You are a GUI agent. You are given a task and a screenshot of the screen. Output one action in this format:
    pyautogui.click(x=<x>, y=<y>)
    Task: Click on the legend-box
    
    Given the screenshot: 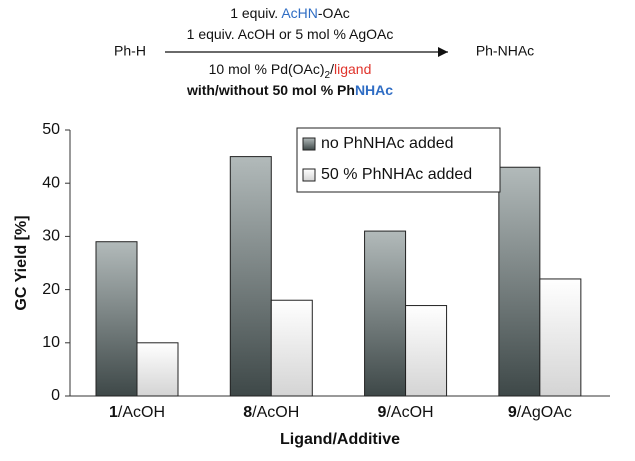 What is the action you would take?
    pyautogui.click(x=398, y=160)
    